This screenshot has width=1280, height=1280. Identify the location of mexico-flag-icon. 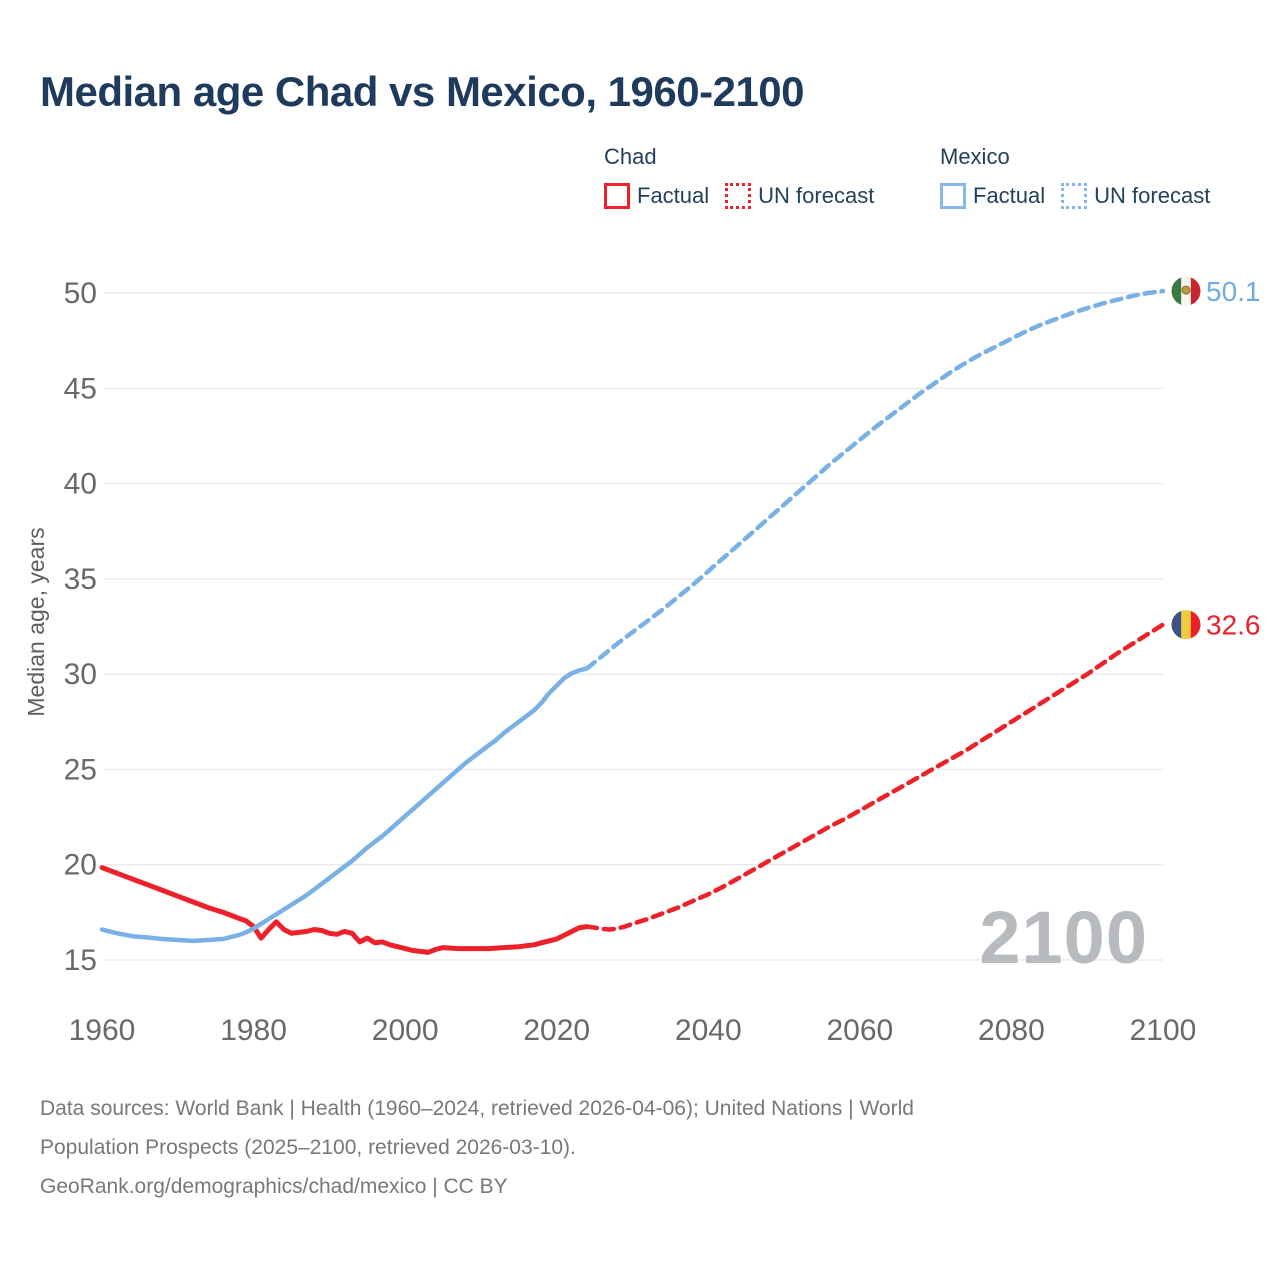
(1186, 291).